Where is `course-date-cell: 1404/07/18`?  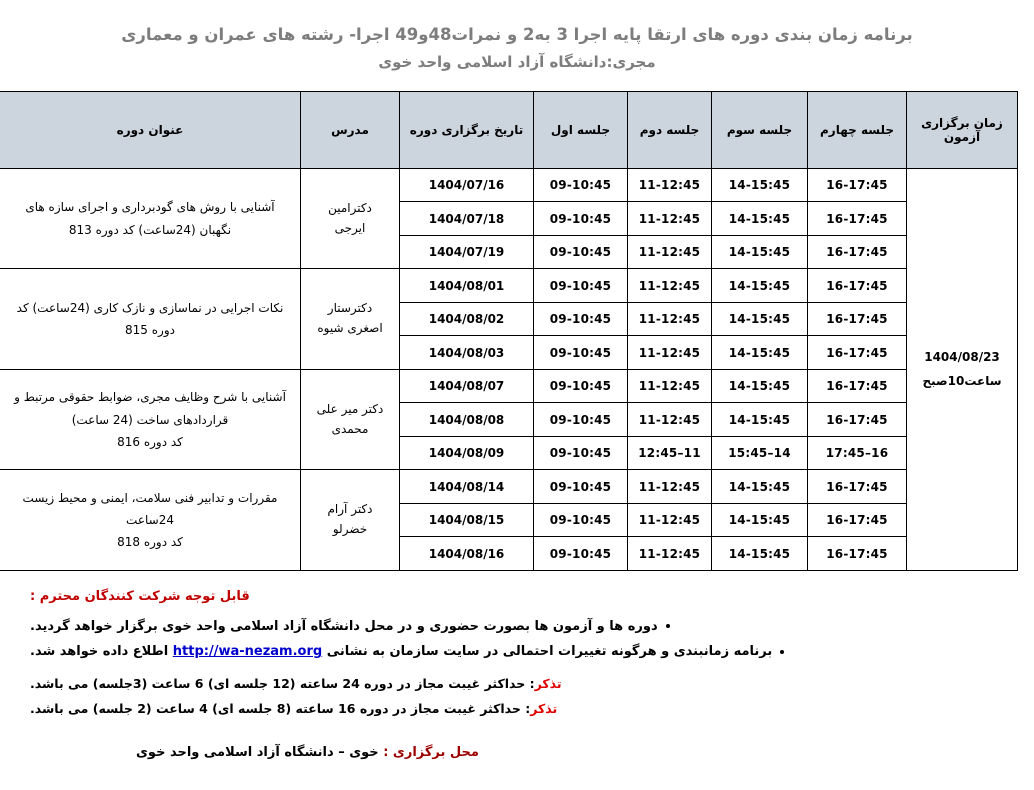 course-date-cell: 1404/07/18 is located at coordinates (466, 218).